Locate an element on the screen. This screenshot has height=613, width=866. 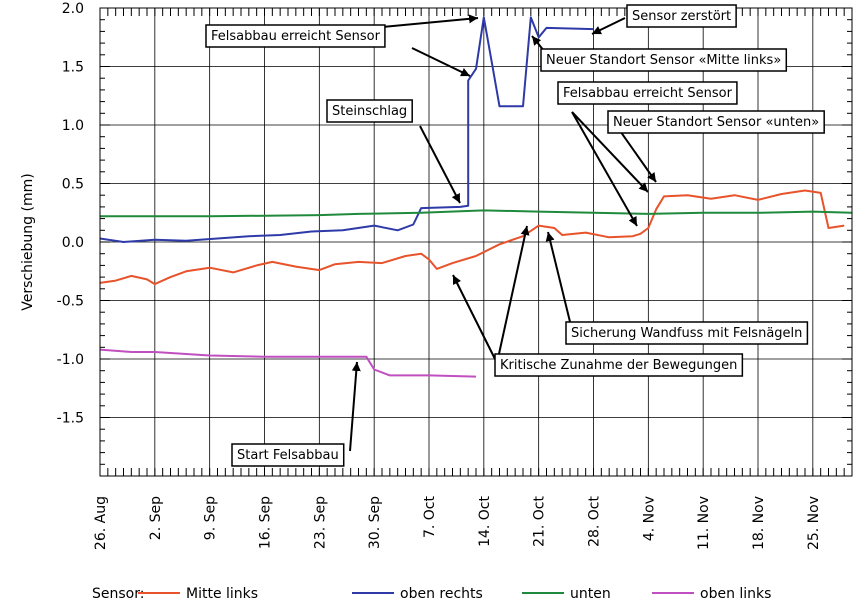
x-tick-label: 11. Nov is located at coordinates (704, 523).